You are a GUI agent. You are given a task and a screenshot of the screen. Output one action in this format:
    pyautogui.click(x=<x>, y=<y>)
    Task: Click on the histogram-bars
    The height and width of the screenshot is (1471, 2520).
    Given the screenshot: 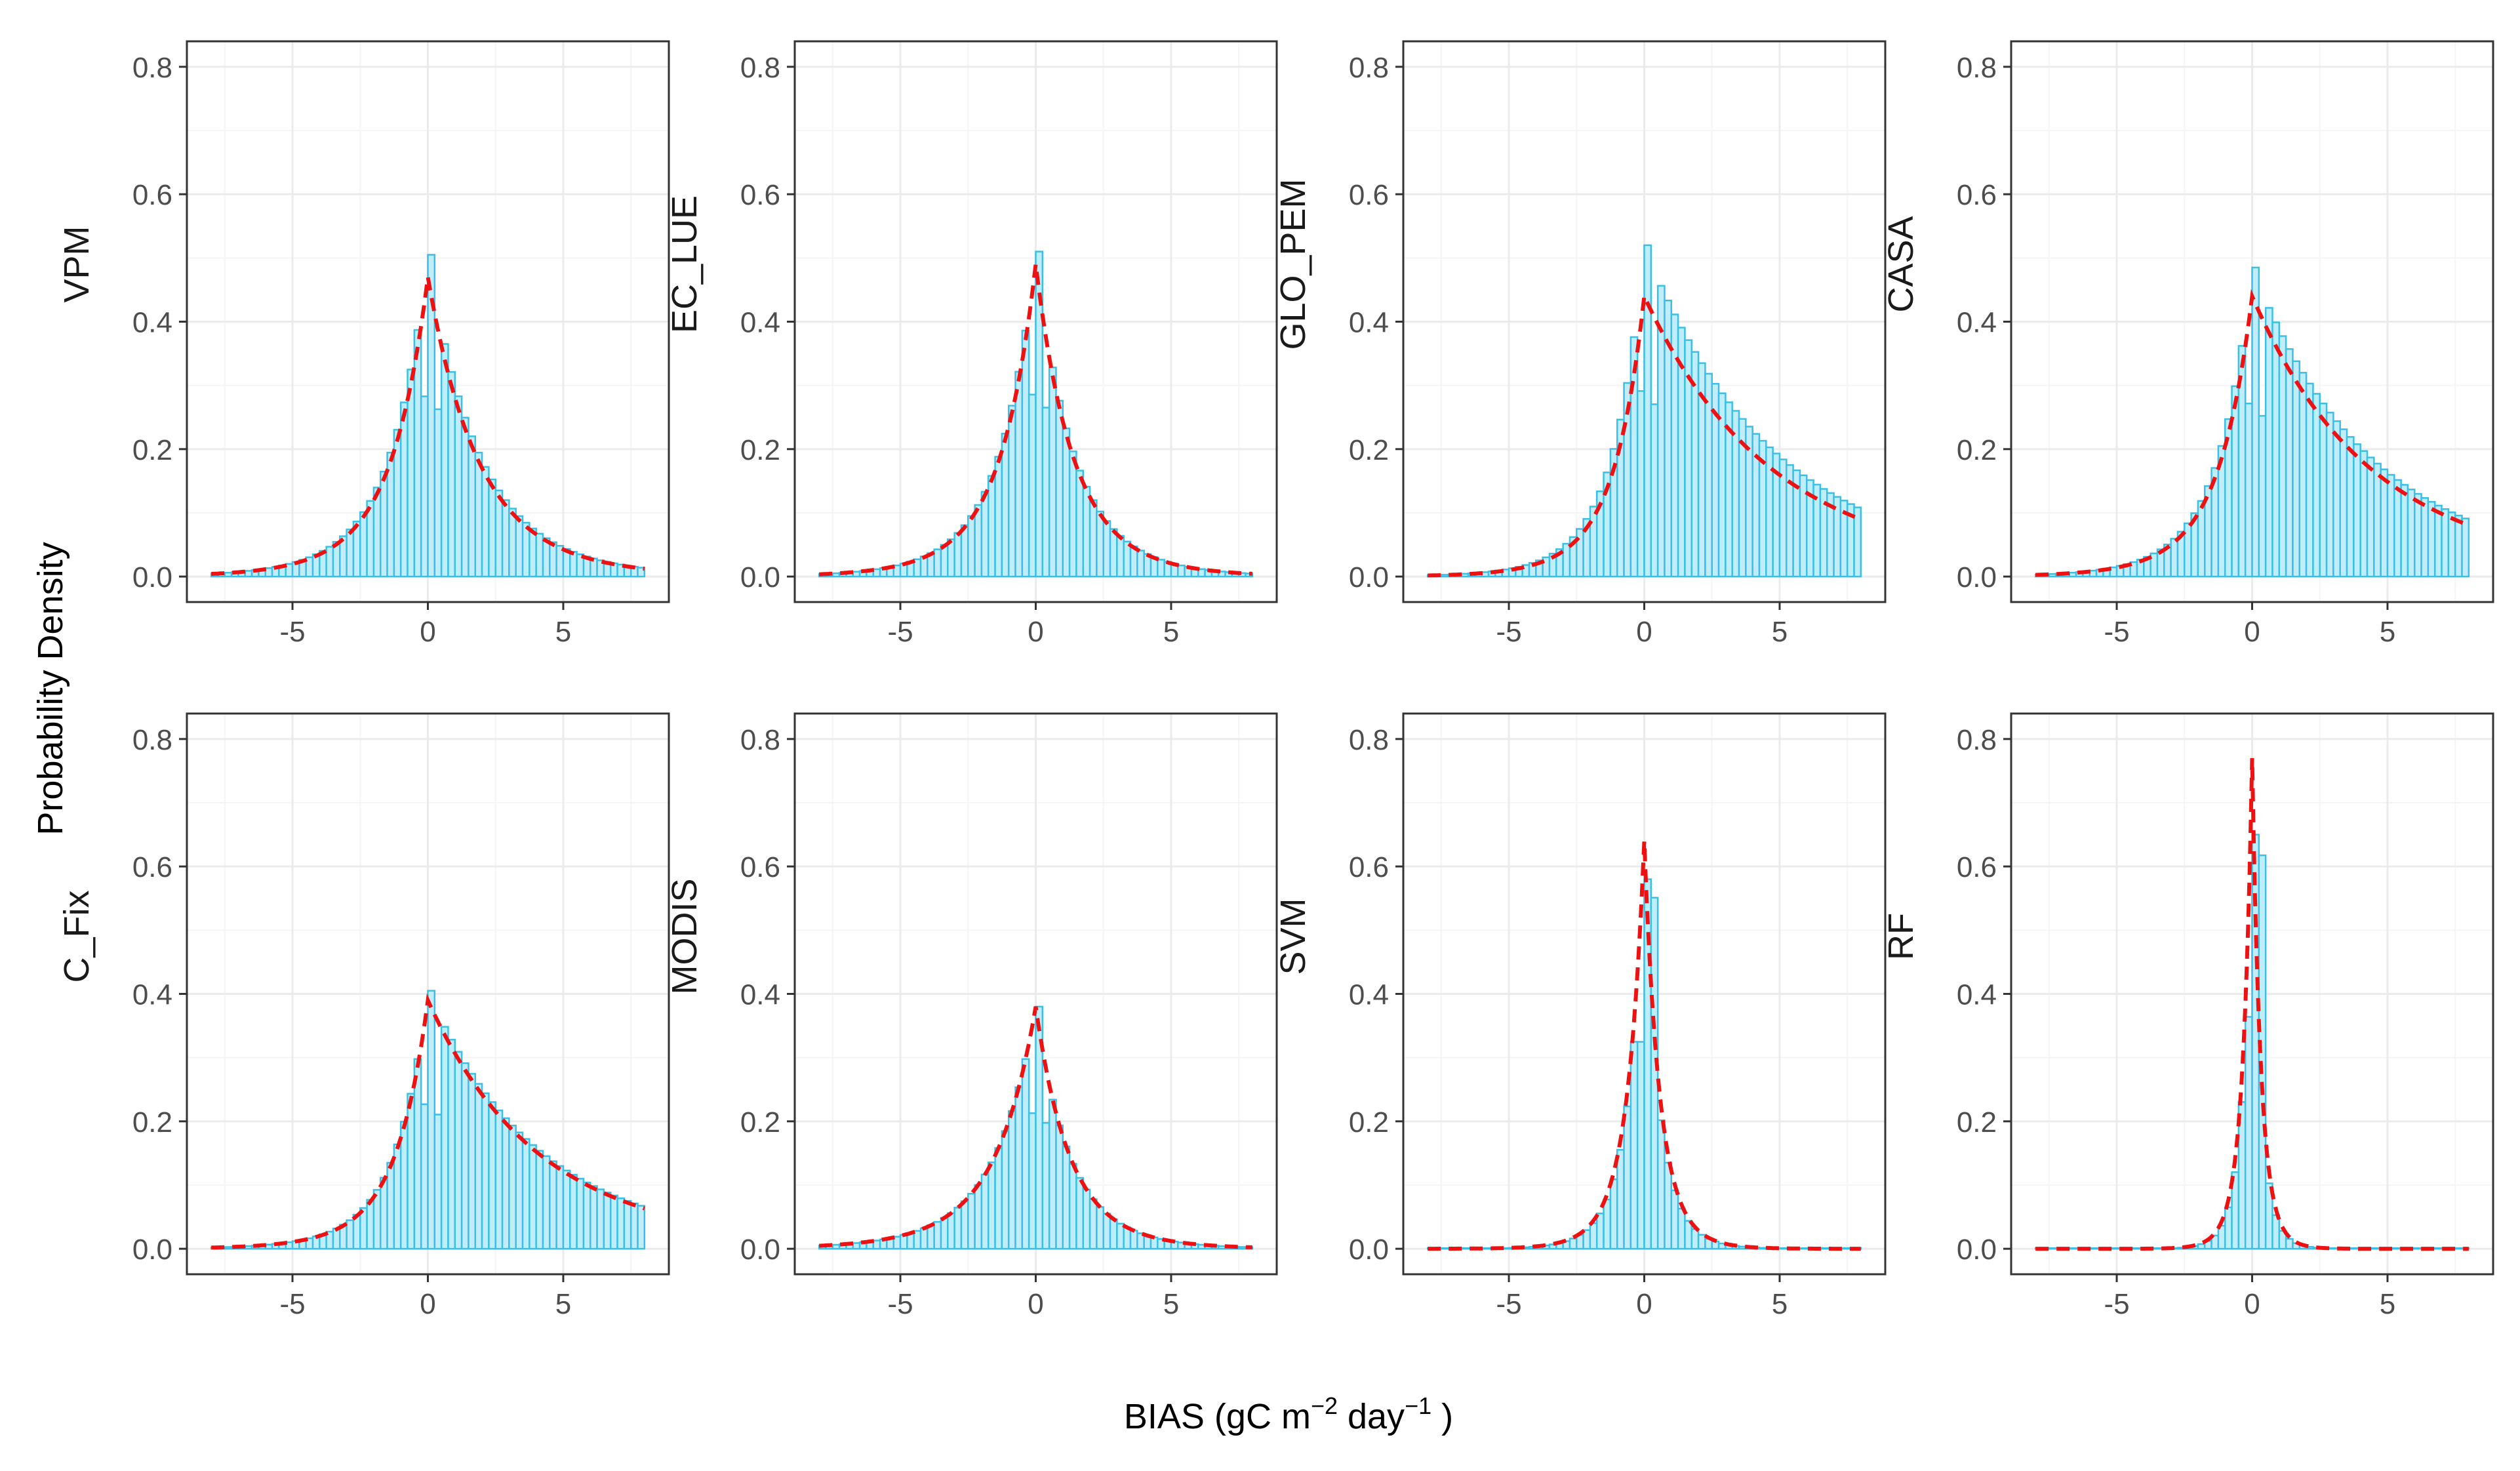 What is the action you would take?
    pyautogui.click(x=428, y=416)
    